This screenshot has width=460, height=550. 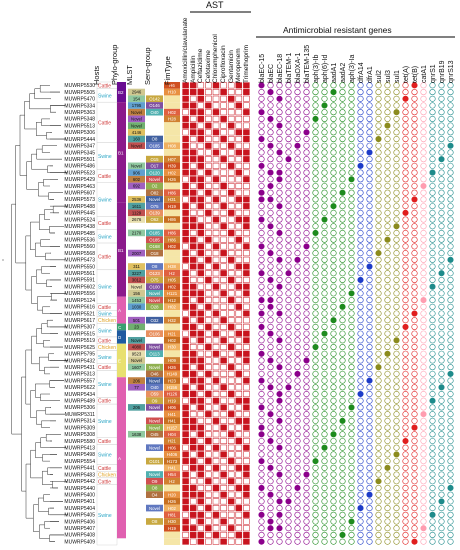 What do you see at coordinates (155, 481) in the screenshot?
I see `sero-label: O9` at bounding box center [155, 481].